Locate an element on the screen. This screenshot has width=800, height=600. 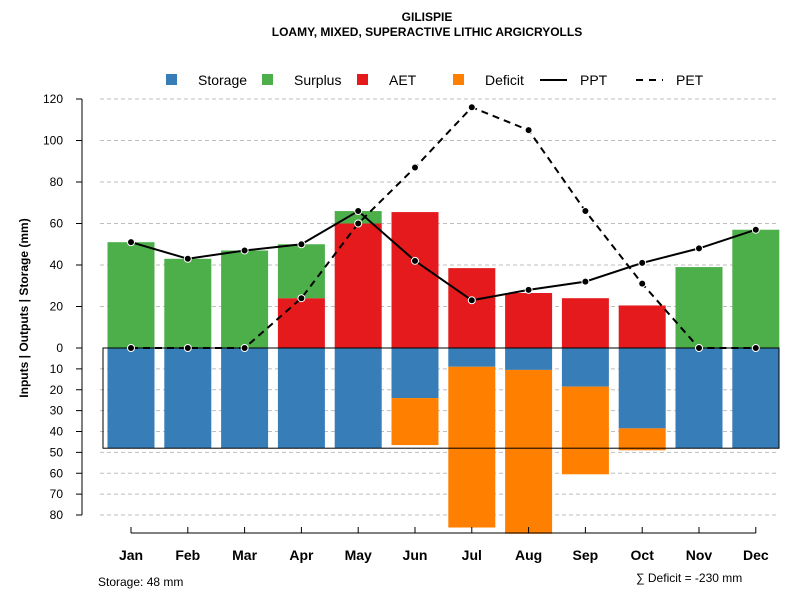
legend-label: Deficit is located at coordinates (504, 80).